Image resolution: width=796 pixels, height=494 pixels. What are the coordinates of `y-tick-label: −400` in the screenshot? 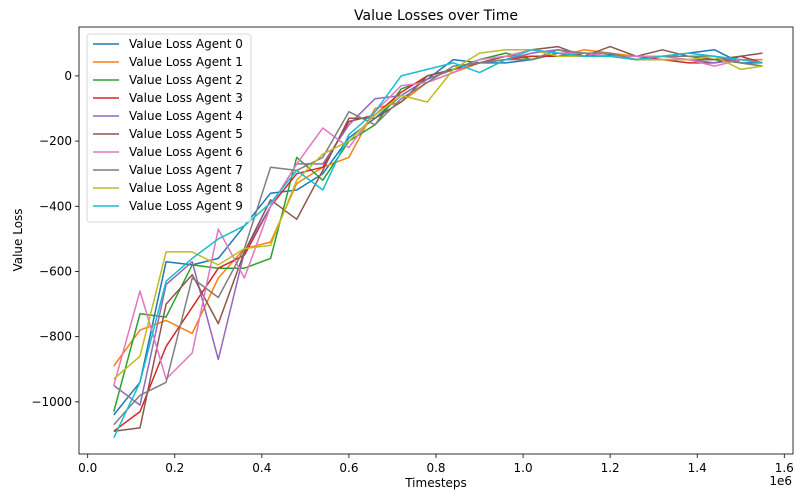 It's located at (55, 206).